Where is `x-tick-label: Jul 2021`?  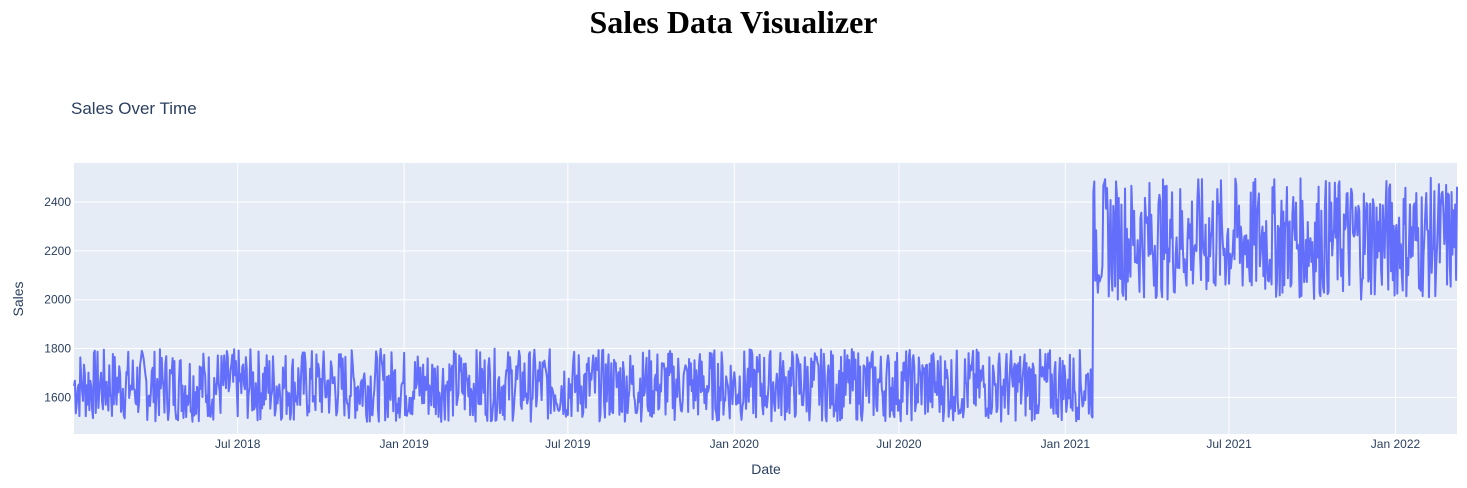
x-tick-label: Jul 2021 is located at coordinates (1229, 444).